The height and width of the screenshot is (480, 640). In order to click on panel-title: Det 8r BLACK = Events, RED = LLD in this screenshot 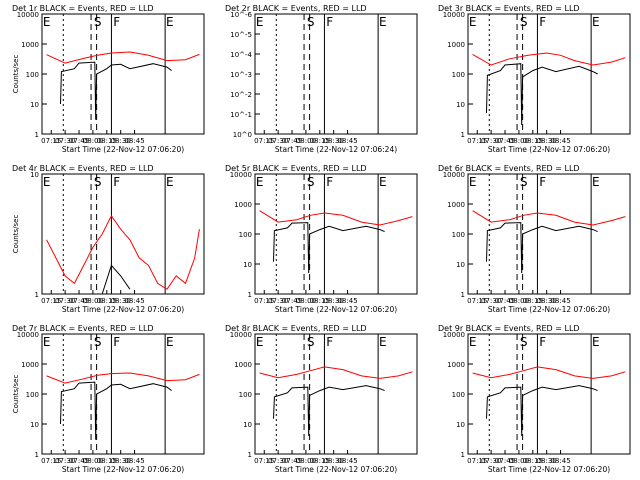, I will do `click(296, 328)`.